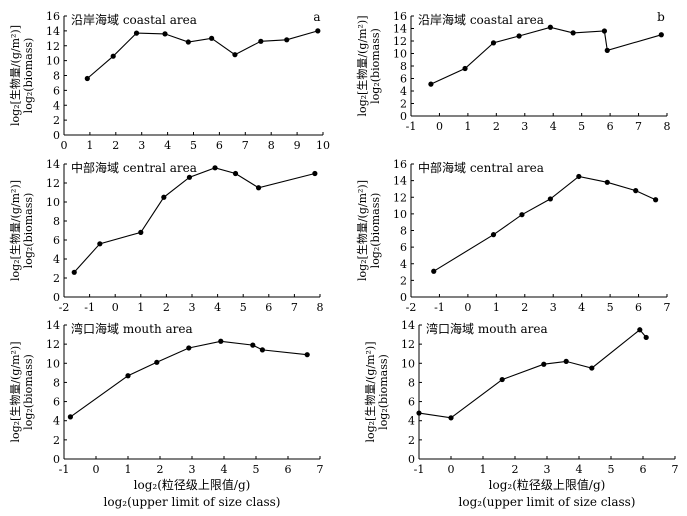 The height and width of the screenshot is (516, 687). I want to click on x-tick-label: 6, so click(268, 307).